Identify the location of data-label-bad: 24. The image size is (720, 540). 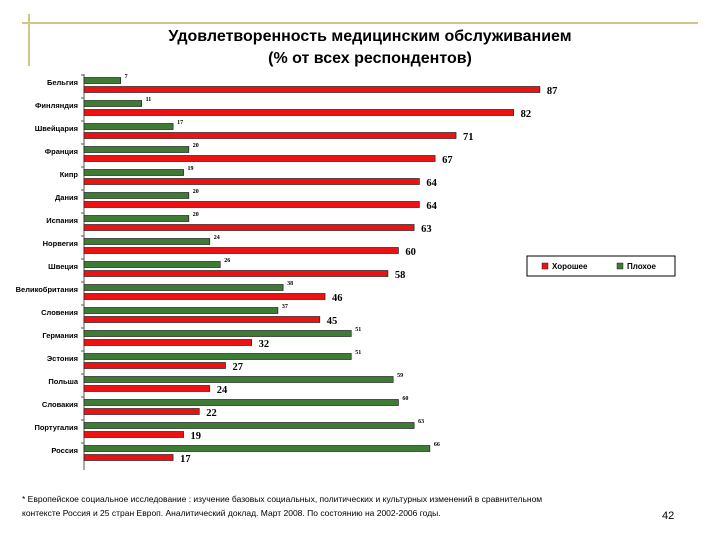
(217, 238).